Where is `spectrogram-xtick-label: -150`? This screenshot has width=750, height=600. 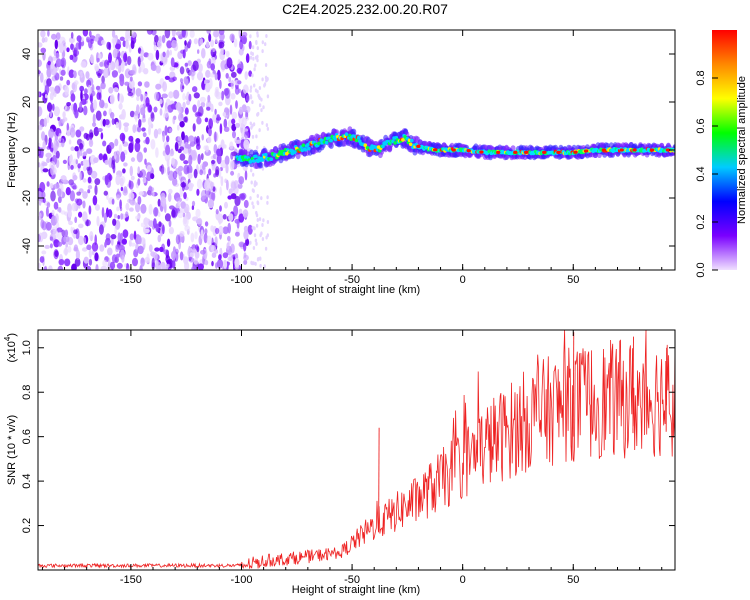 spectrogram-xtick-label: -150 is located at coordinates (131, 280).